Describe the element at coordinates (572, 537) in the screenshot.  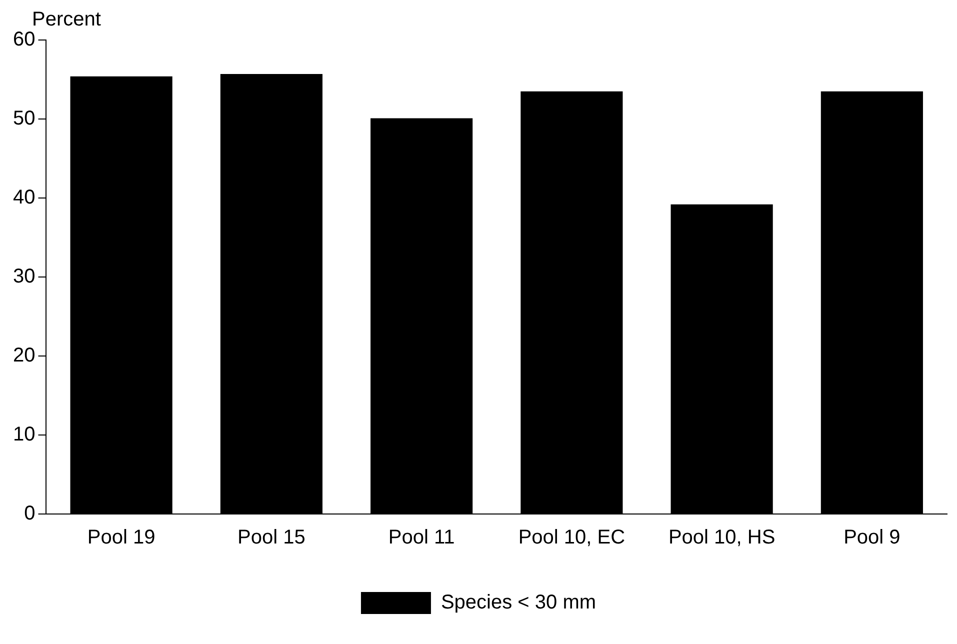
I see `x-tick-label: Pool 10, EC` at that location.